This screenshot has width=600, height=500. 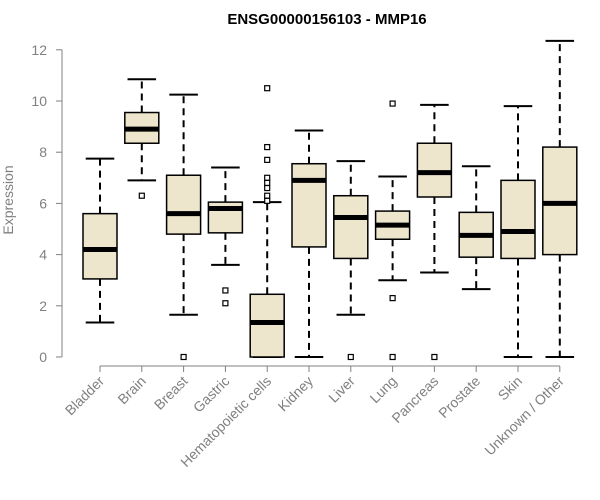 What do you see at coordinates (43, 357) in the screenshot?
I see `y-tick-label: 0` at bounding box center [43, 357].